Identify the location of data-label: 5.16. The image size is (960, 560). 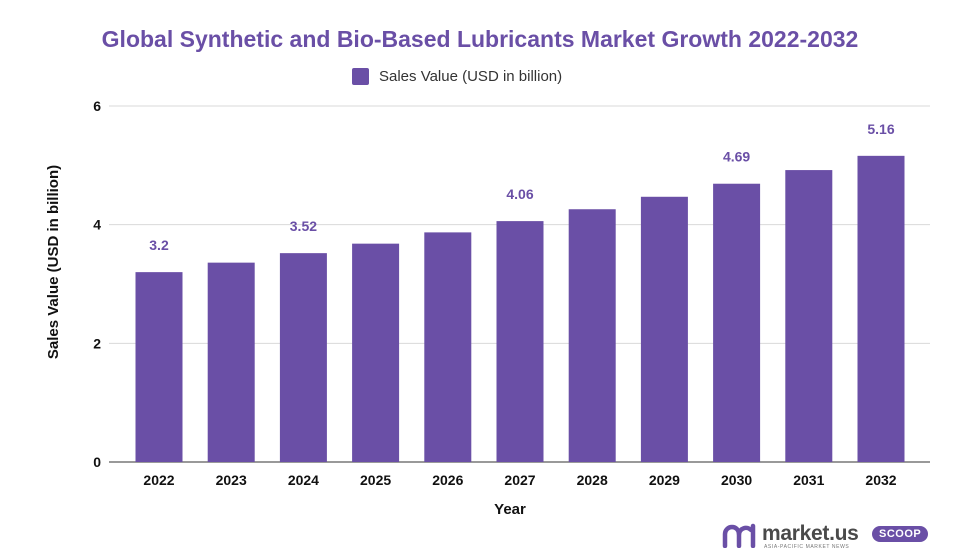
(880, 129).